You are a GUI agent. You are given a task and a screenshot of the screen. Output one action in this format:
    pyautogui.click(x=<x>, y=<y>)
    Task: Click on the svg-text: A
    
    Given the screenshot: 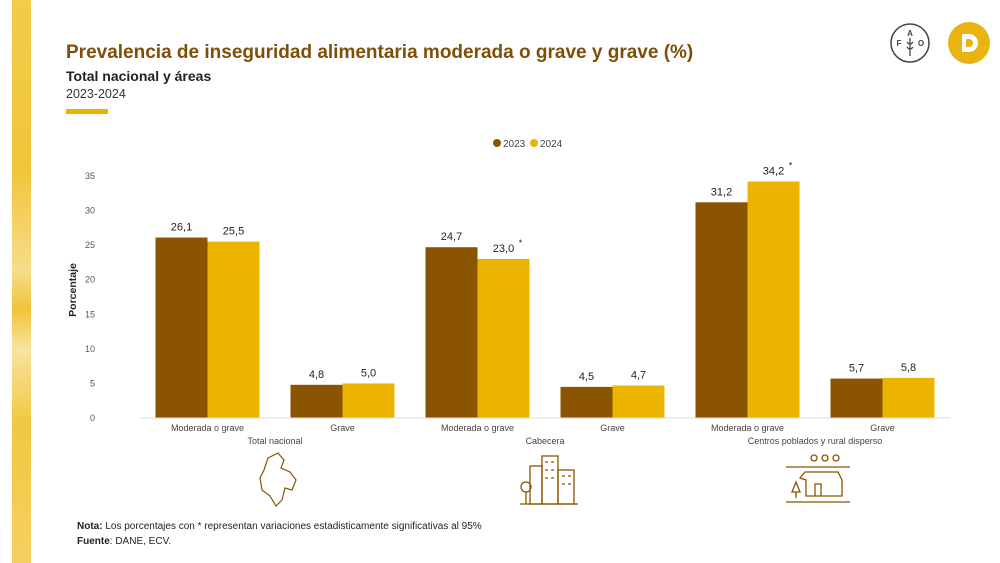 What is the action you would take?
    pyautogui.click(x=910, y=33)
    